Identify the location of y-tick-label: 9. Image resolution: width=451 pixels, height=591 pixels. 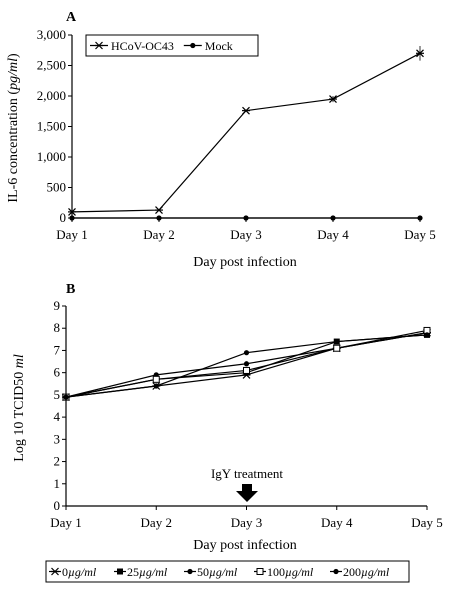
(57, 305).